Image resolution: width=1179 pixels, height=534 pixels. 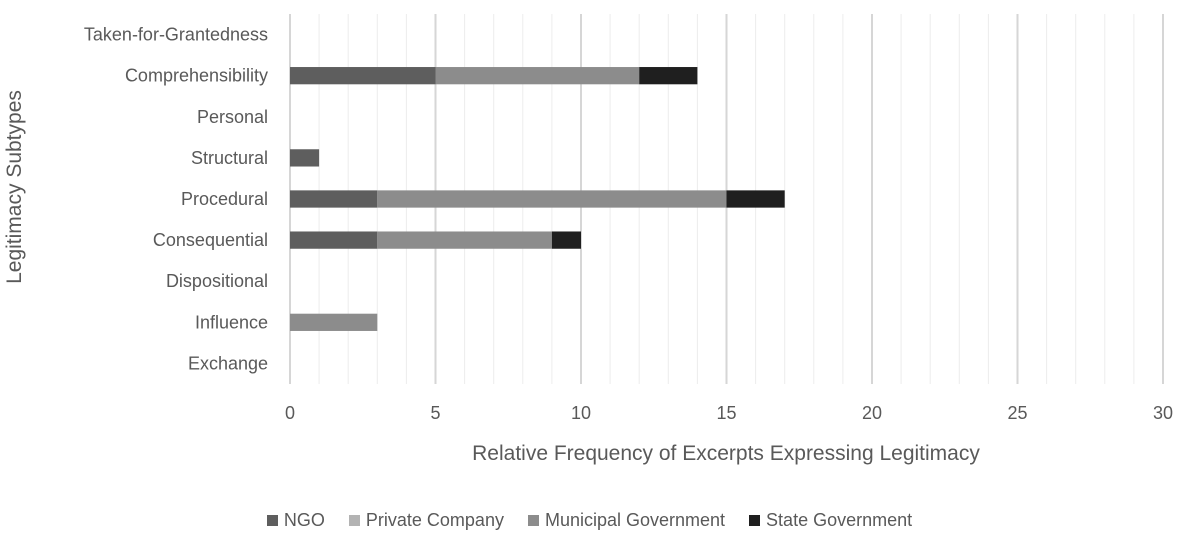 What do you see at coordinates (14, 187) in the screenshot?
I see `y-axis-title: Legitimacy Subtypes` at bounding box center [14, 187].